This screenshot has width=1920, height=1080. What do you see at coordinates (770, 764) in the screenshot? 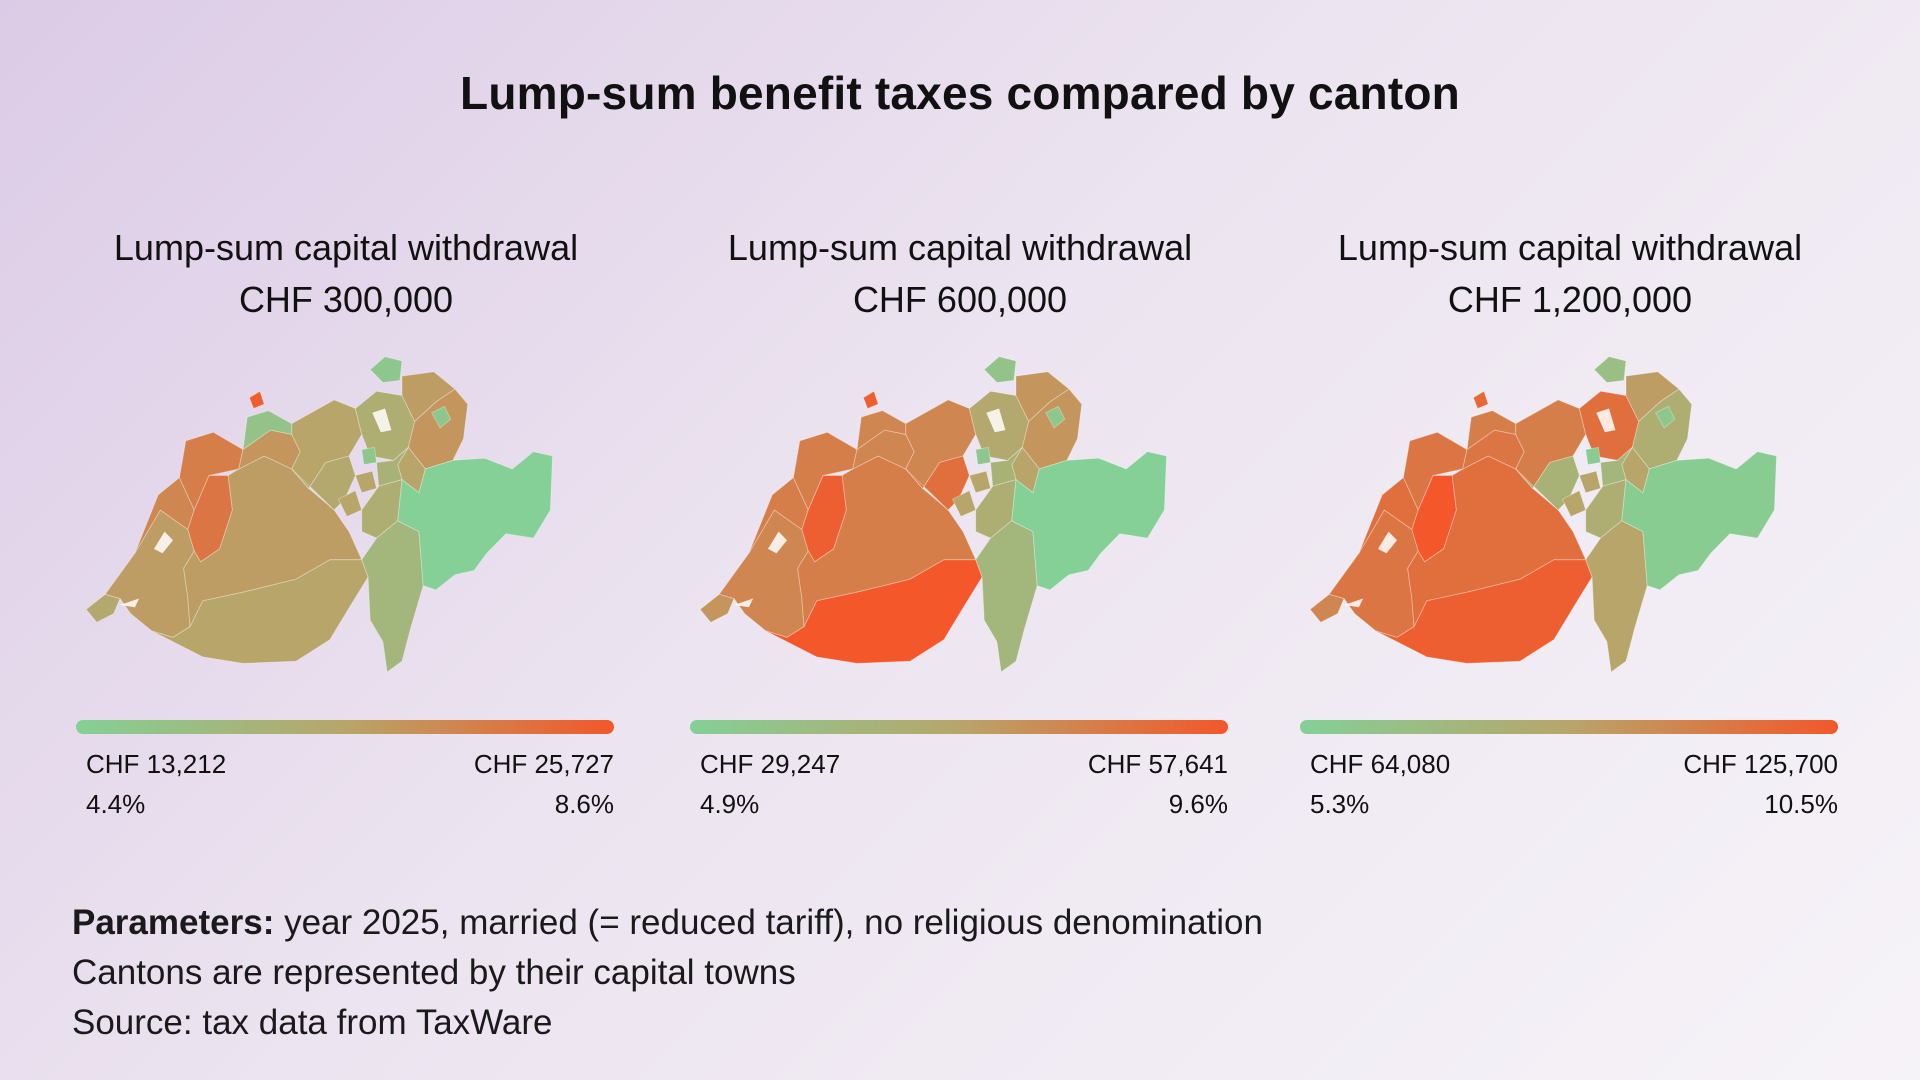
I see `scale-min-amount: CHF 29,247` at bounding box center [770, 764].